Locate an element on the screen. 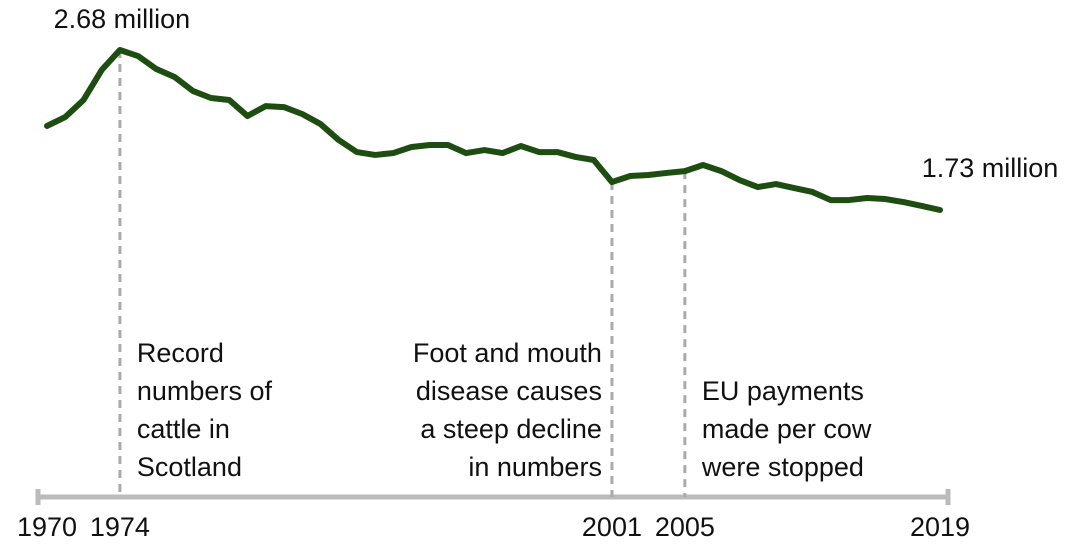  annotation-text: disease causes is located at coordinates (509, 391).